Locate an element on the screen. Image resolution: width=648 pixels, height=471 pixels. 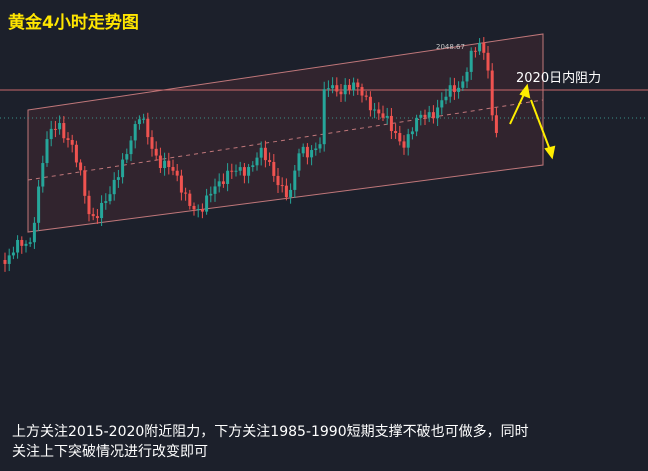
arrows is located at coordinates (532, 121).